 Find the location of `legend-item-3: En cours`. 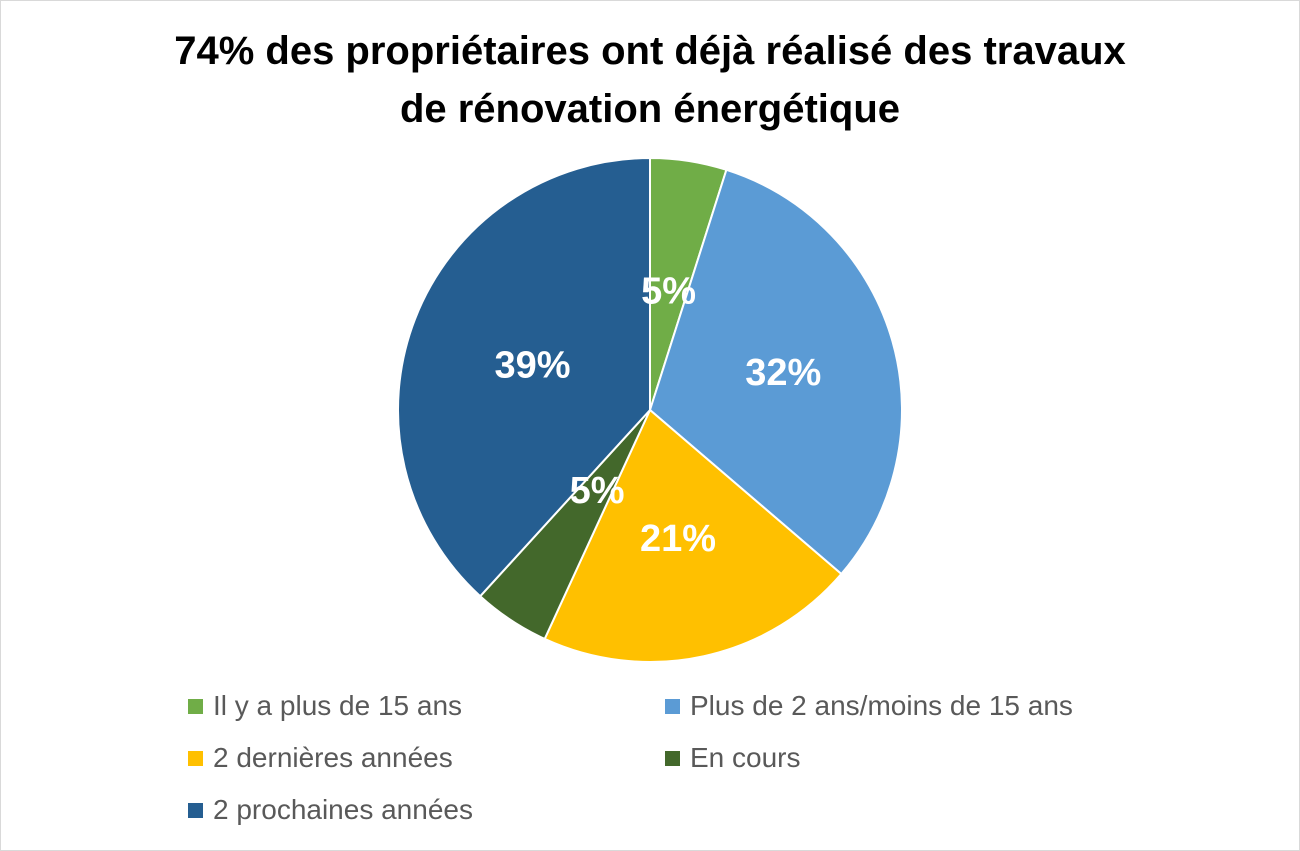

legend-item-3: En cours is located at coordinates (733, 758).